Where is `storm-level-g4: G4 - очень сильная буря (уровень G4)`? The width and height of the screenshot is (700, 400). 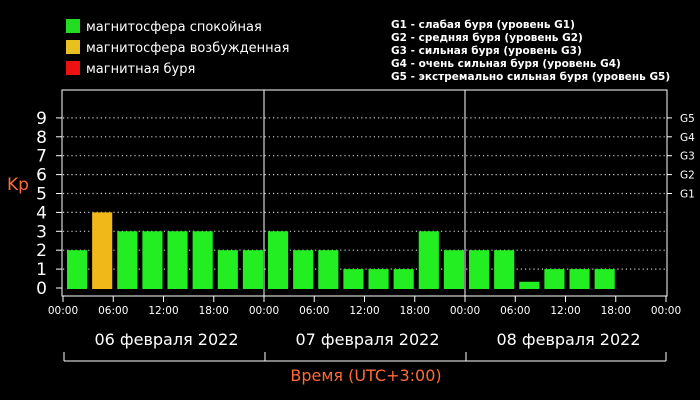
storm-level-g4: G4 - очень сильная буря (уровень G4) is located at coordinates (506, 64).